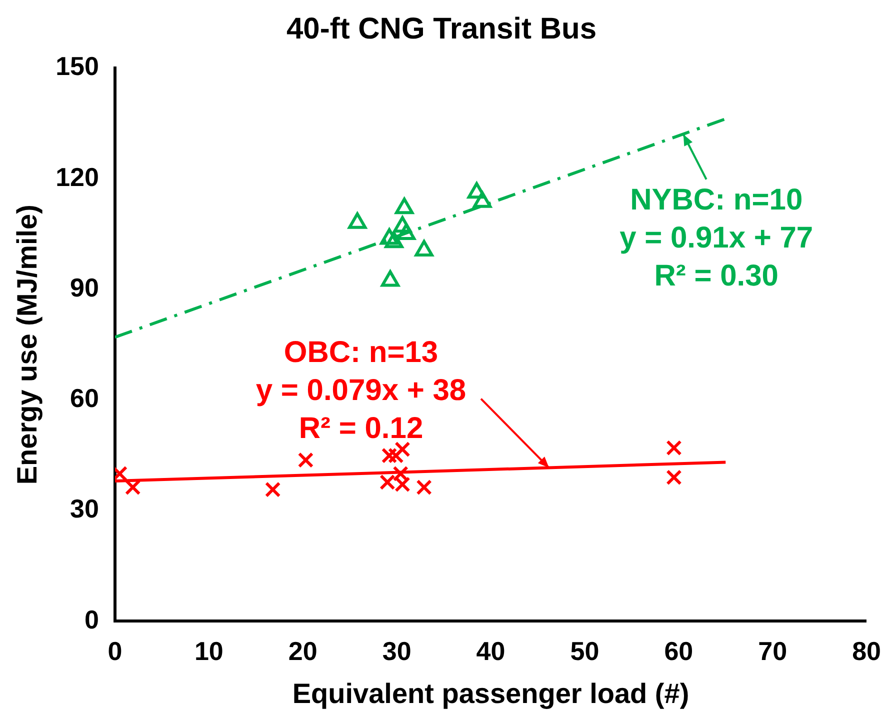 This screenshot has height=724, width=895. Describe the element at coordinates (303, 651) in the screenshot. I see `x-tick-label: 20` at that location.